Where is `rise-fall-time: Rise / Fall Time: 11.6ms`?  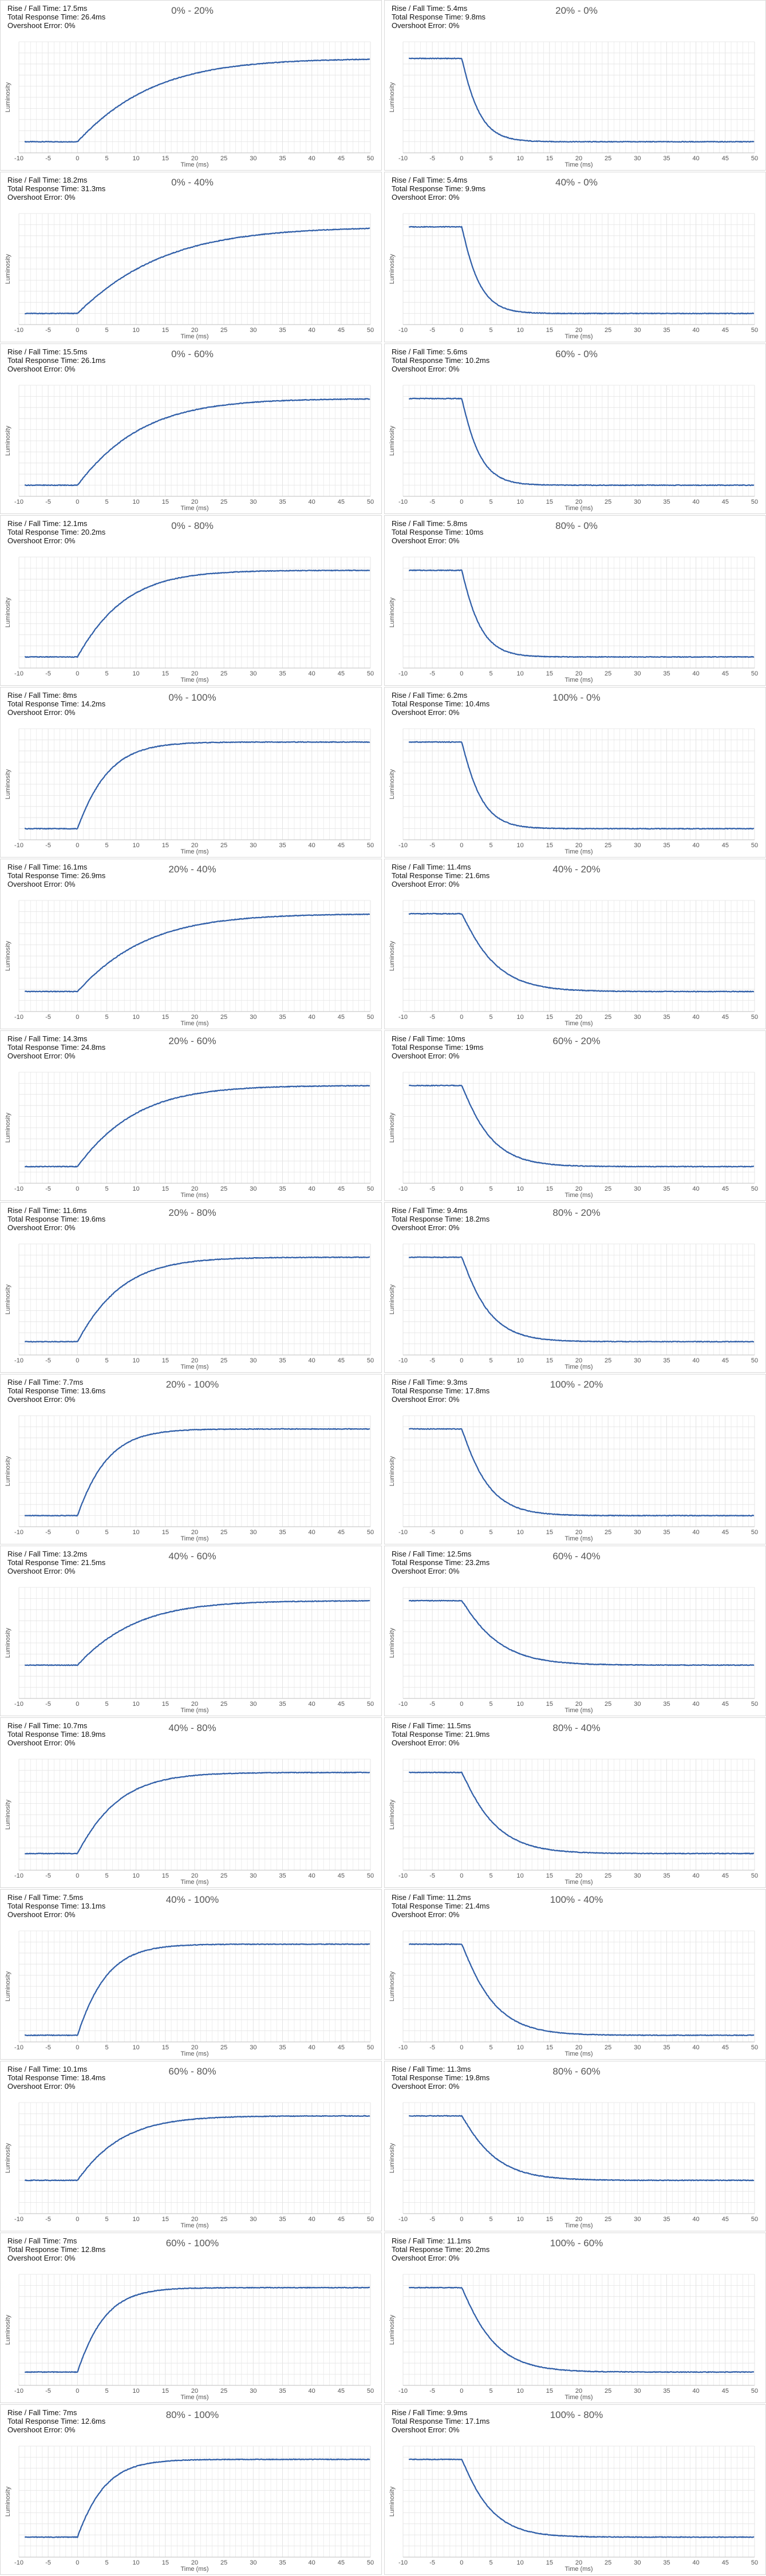
rise-fall-time: Rise / Fall Time: 11.6ms is located at coordinates (56, 1210).